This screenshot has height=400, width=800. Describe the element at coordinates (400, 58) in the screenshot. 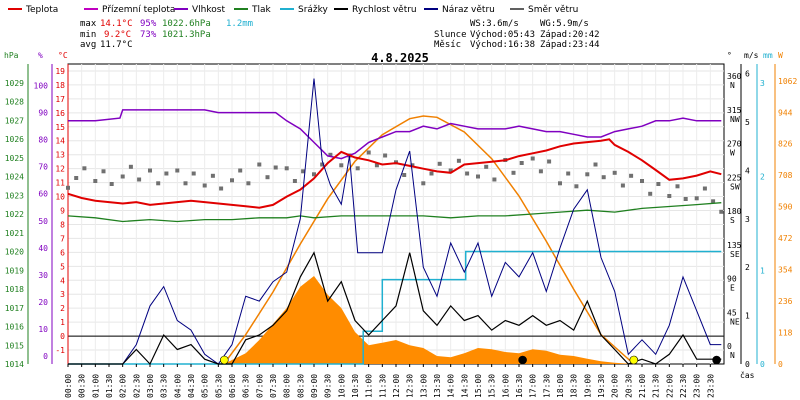

I see `chart-title: 4.8.2025` at that location.